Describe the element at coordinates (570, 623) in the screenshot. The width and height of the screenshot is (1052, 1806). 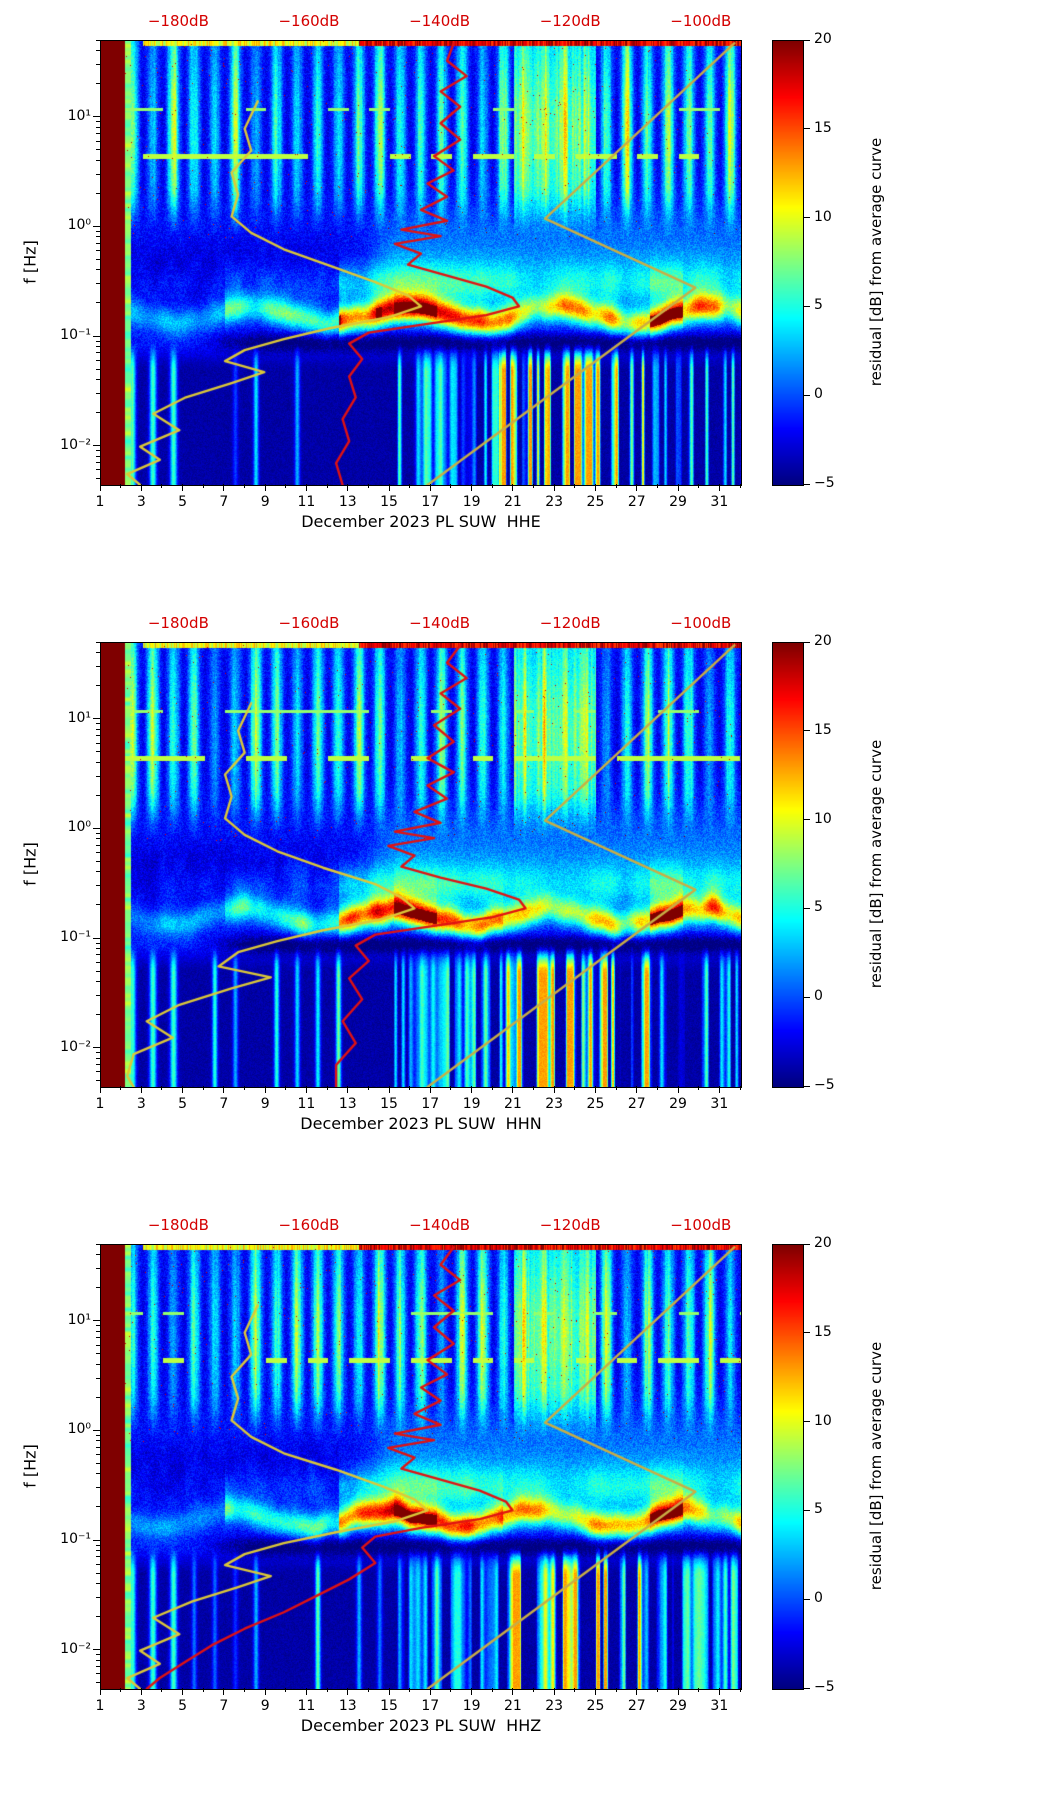
I see `top-axis-tick-label: −120dB` at that location.